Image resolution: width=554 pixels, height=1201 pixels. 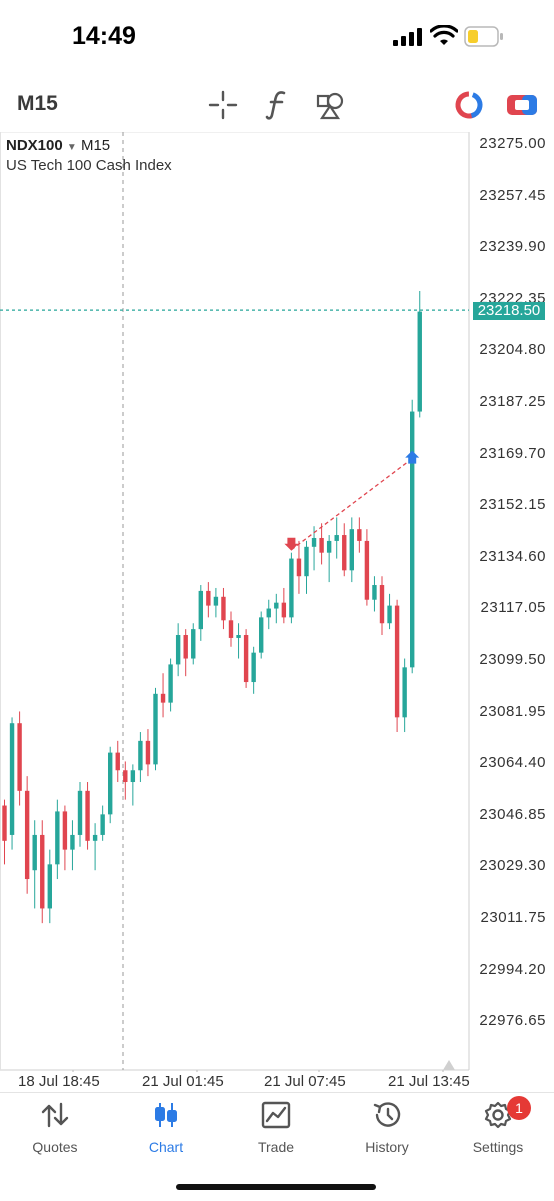 What do you see at coordinates (58, 145) in the screenshot?
I see `instrument-header: NDX100 ▼ M15` at bounding box center [58, 145].